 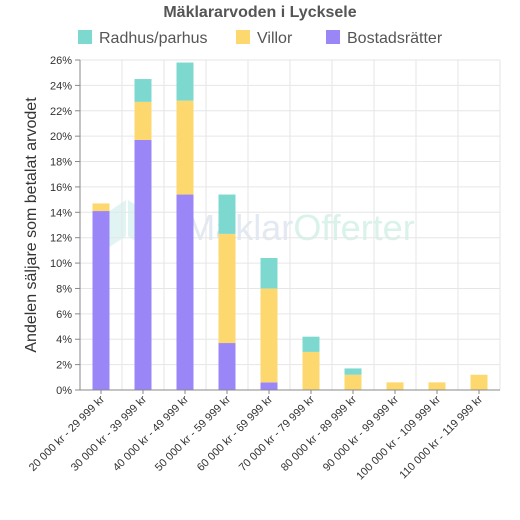 I want to click on y-tick-label: 0%, so click(x=64, y=391).